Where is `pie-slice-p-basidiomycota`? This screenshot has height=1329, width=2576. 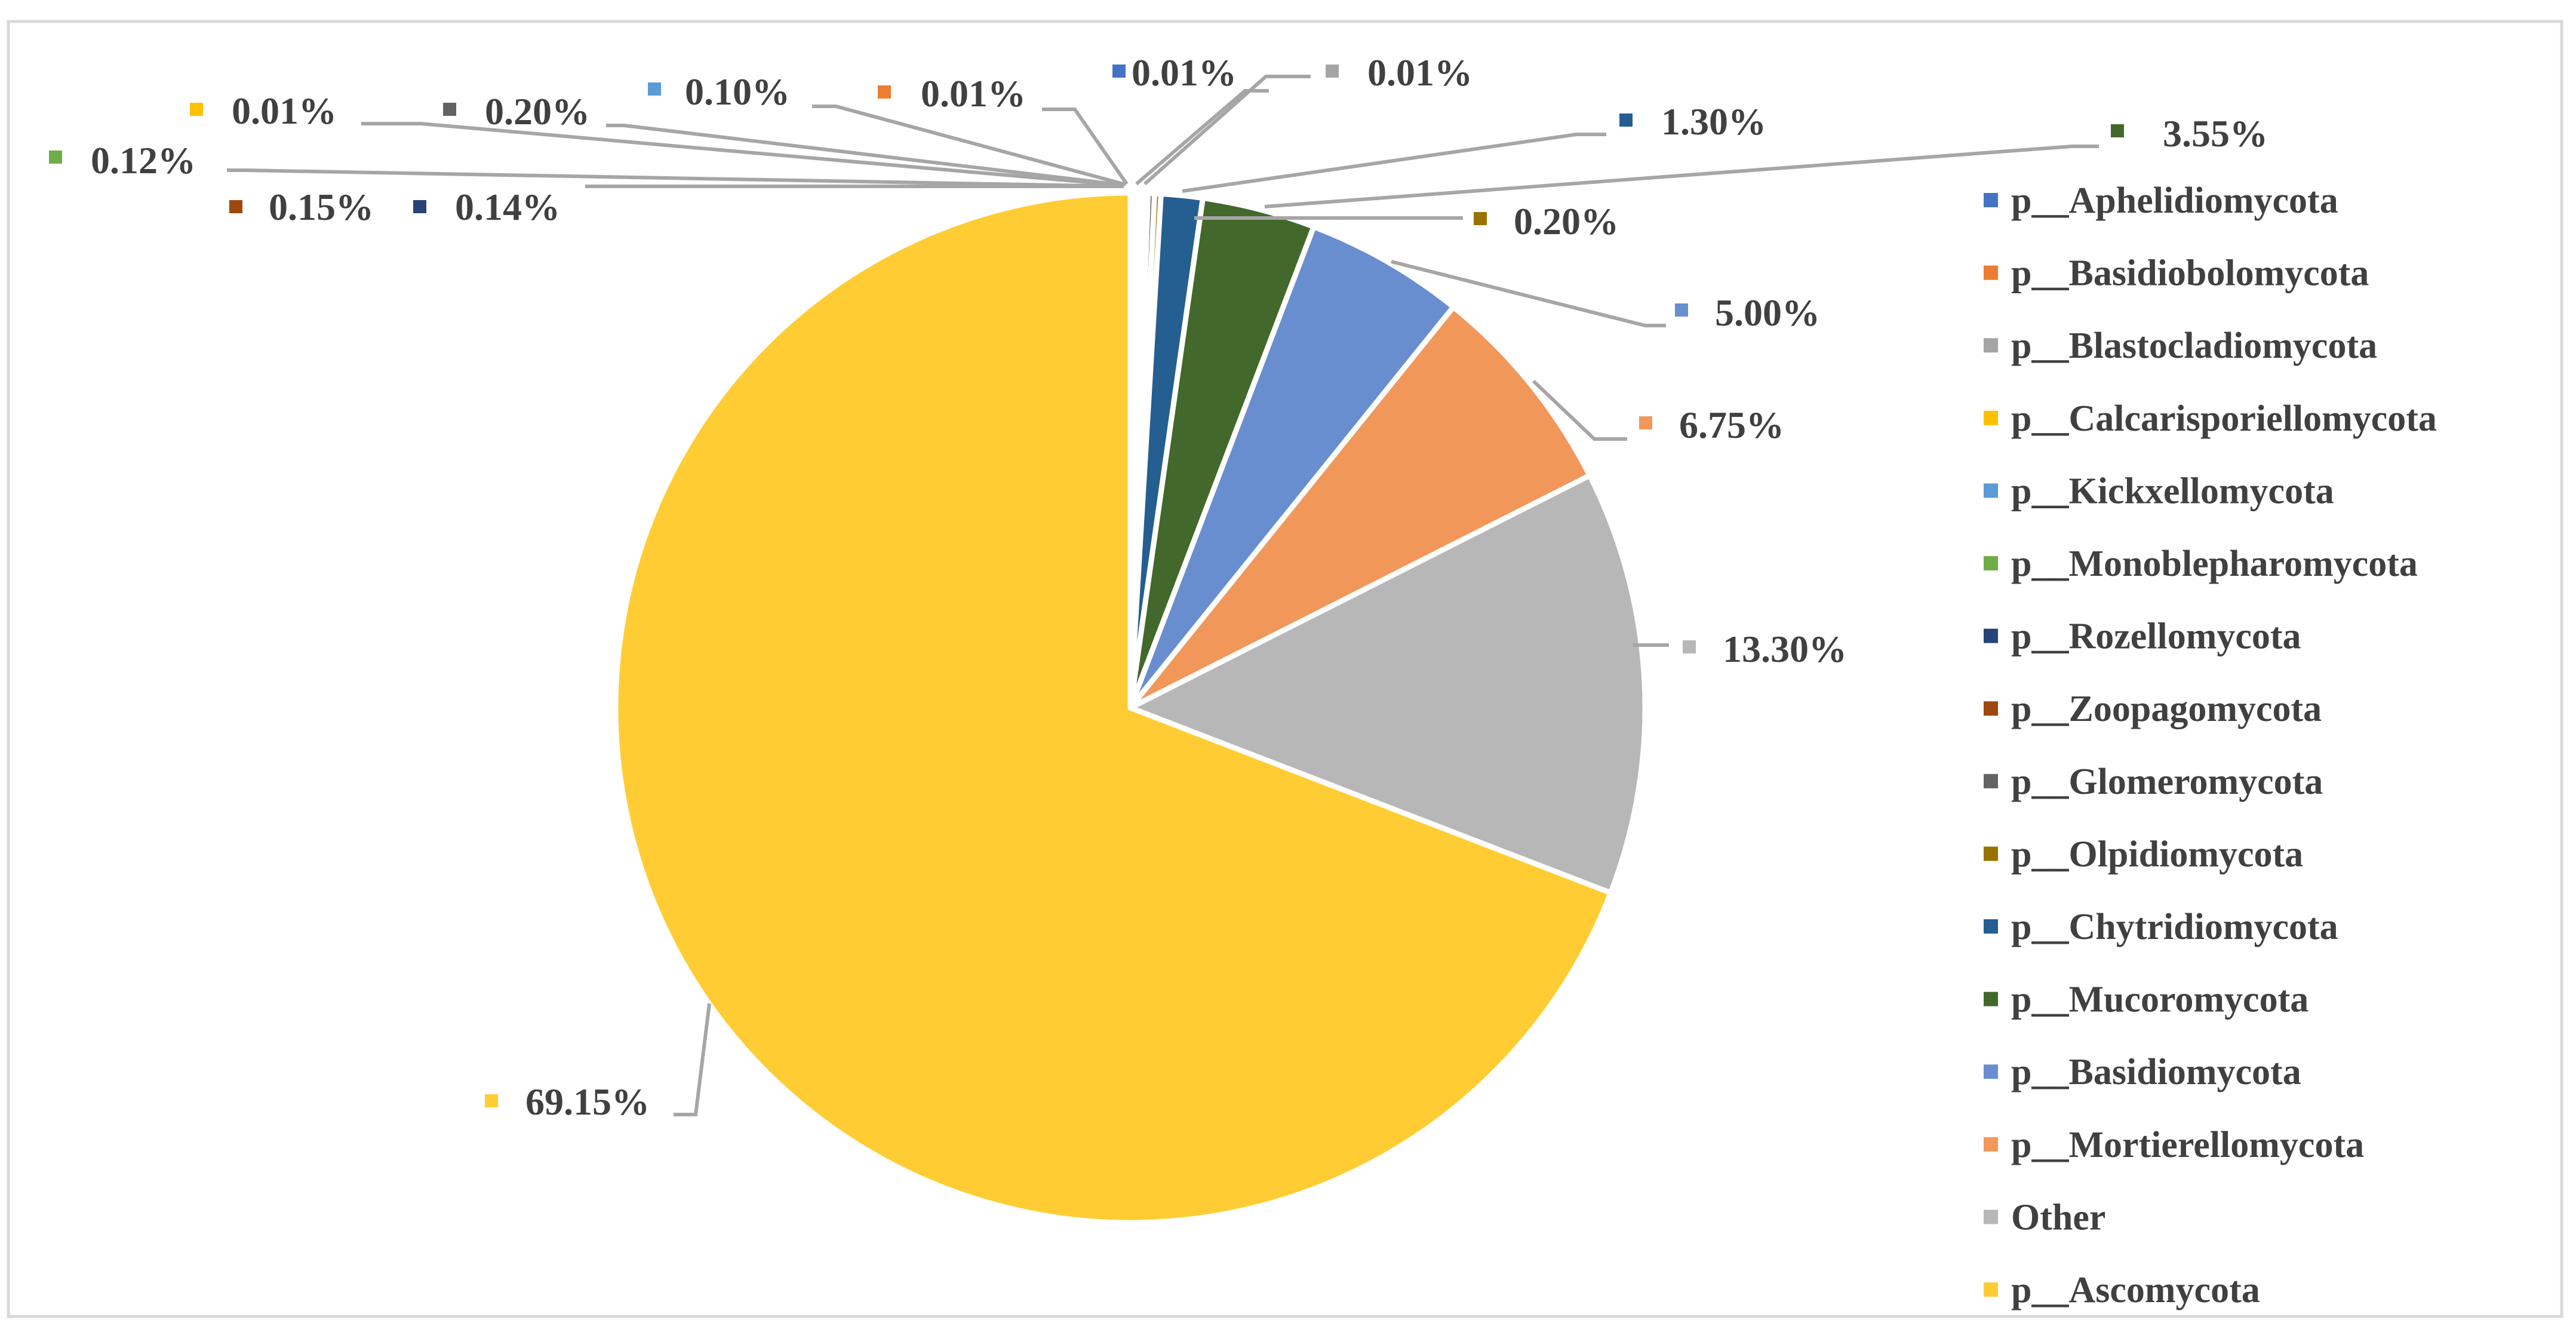 pie-slice-p-basidiomycota is located at coordinates (1291, 467).